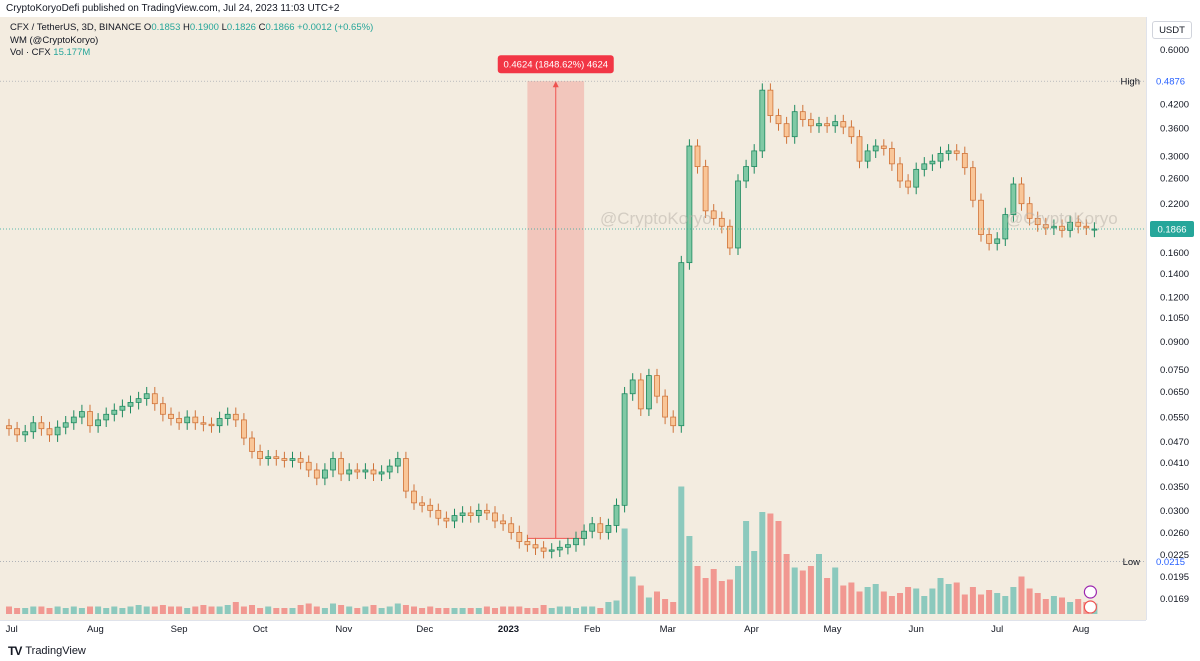  I want to click on time-tick-label: Aug, so click(1080, 629).